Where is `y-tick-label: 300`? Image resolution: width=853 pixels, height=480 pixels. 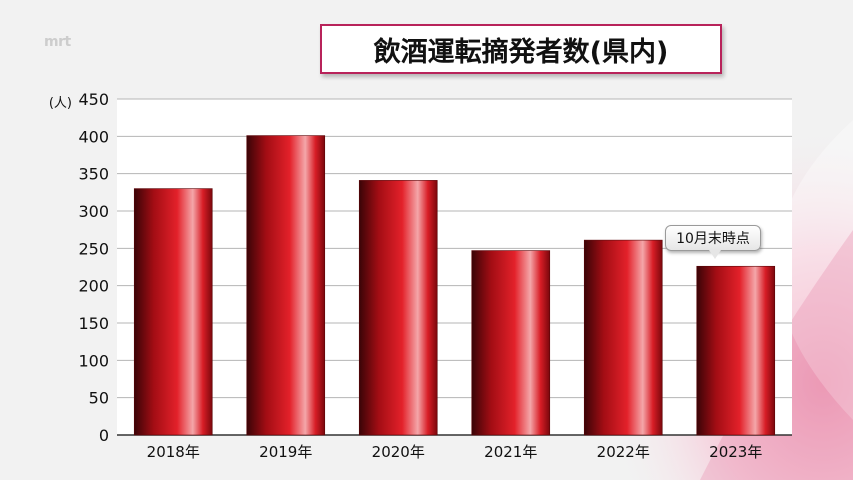
y-tick-label: 300 is located at coordinates (93, 211).